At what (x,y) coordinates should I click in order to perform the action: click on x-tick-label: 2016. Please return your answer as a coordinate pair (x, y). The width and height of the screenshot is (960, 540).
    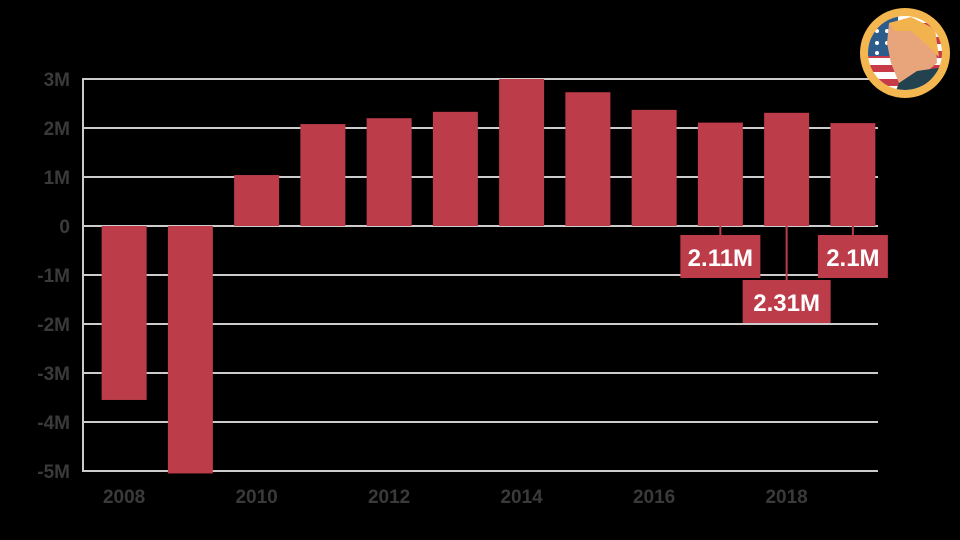
    Looking at the image, I should click on (654, 497).